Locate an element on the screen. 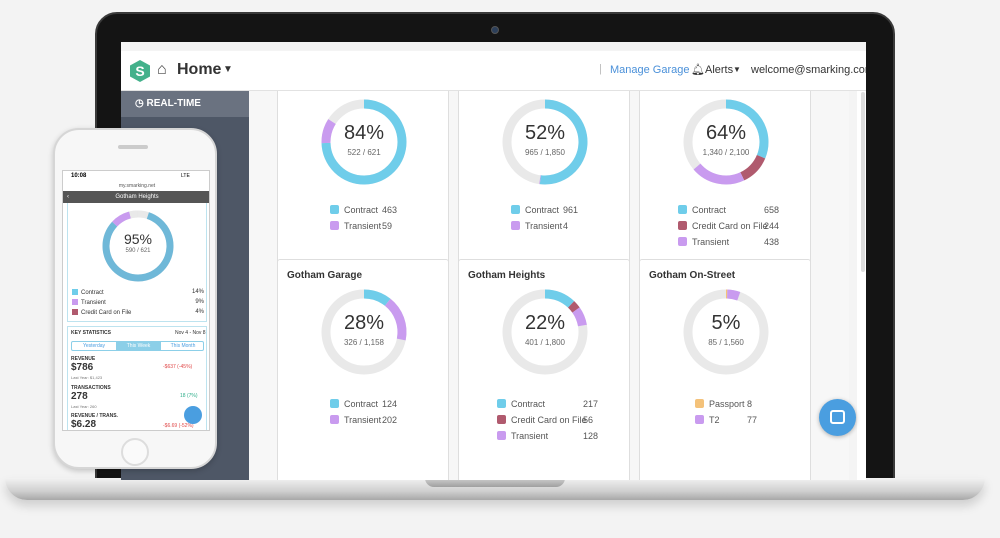 This screenshot has height=538, width=1000. donut-segment-credit-card-on-file is located at coordinates (573, 307).